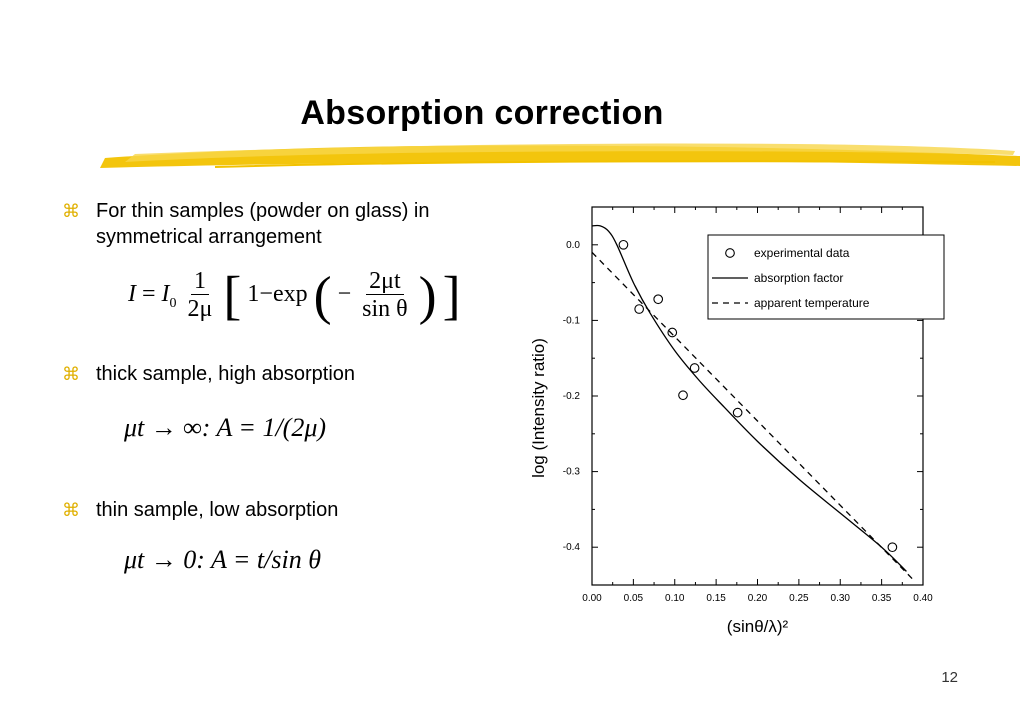 The height and width of the screenshot is (709, 1024). Describe the element at coordinates (560, 155) in the screenshot. I see `title-underline-brushstroke` at that location.